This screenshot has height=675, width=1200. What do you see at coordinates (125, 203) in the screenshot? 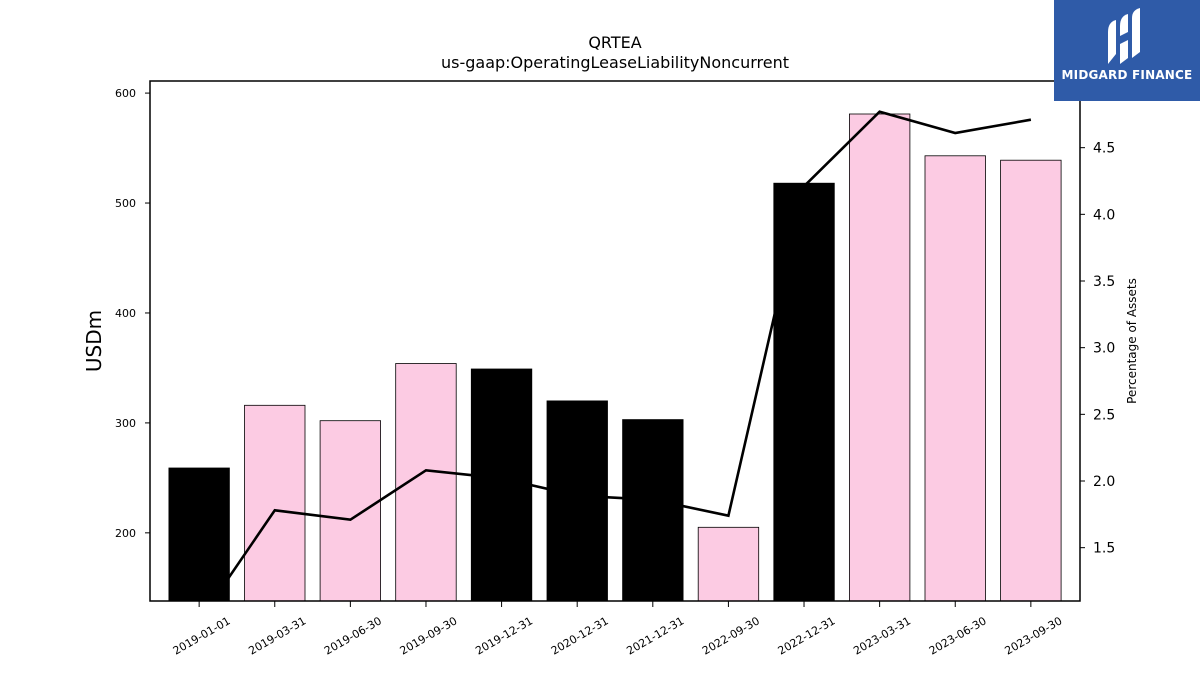
I see `y-tick-label-500: 500` at bounding box center [125, 203].